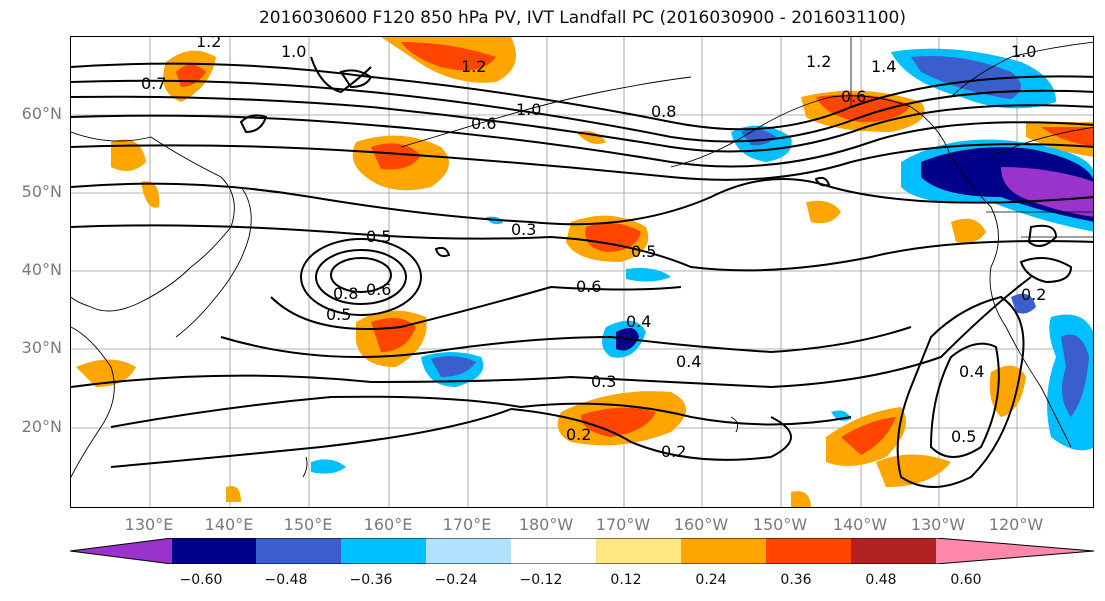 This screenshot has height=601, width=1105. Describe the element at coordinates (780, 524) in the screenshot. I see `lon-label: 150°W` at that location.